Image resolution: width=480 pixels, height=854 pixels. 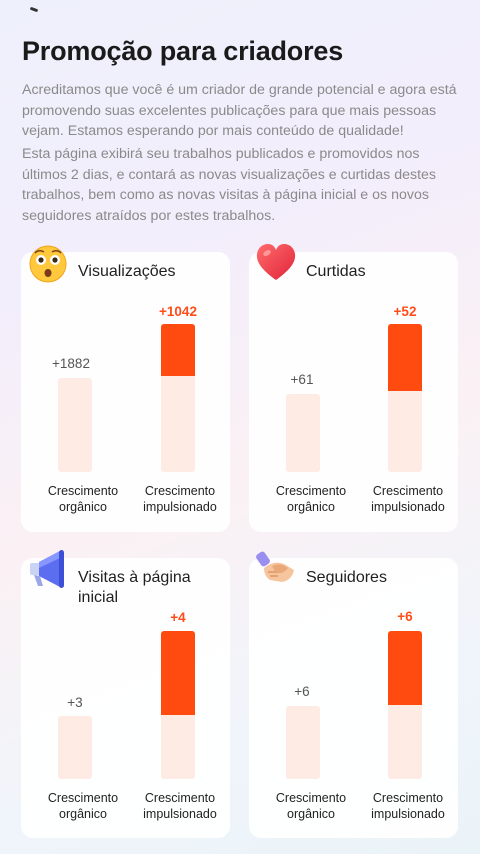 What do you see at coordinates (405, 311) in the screenshot?
I see `boosted-value: +52` at bounding box center [405, 311].